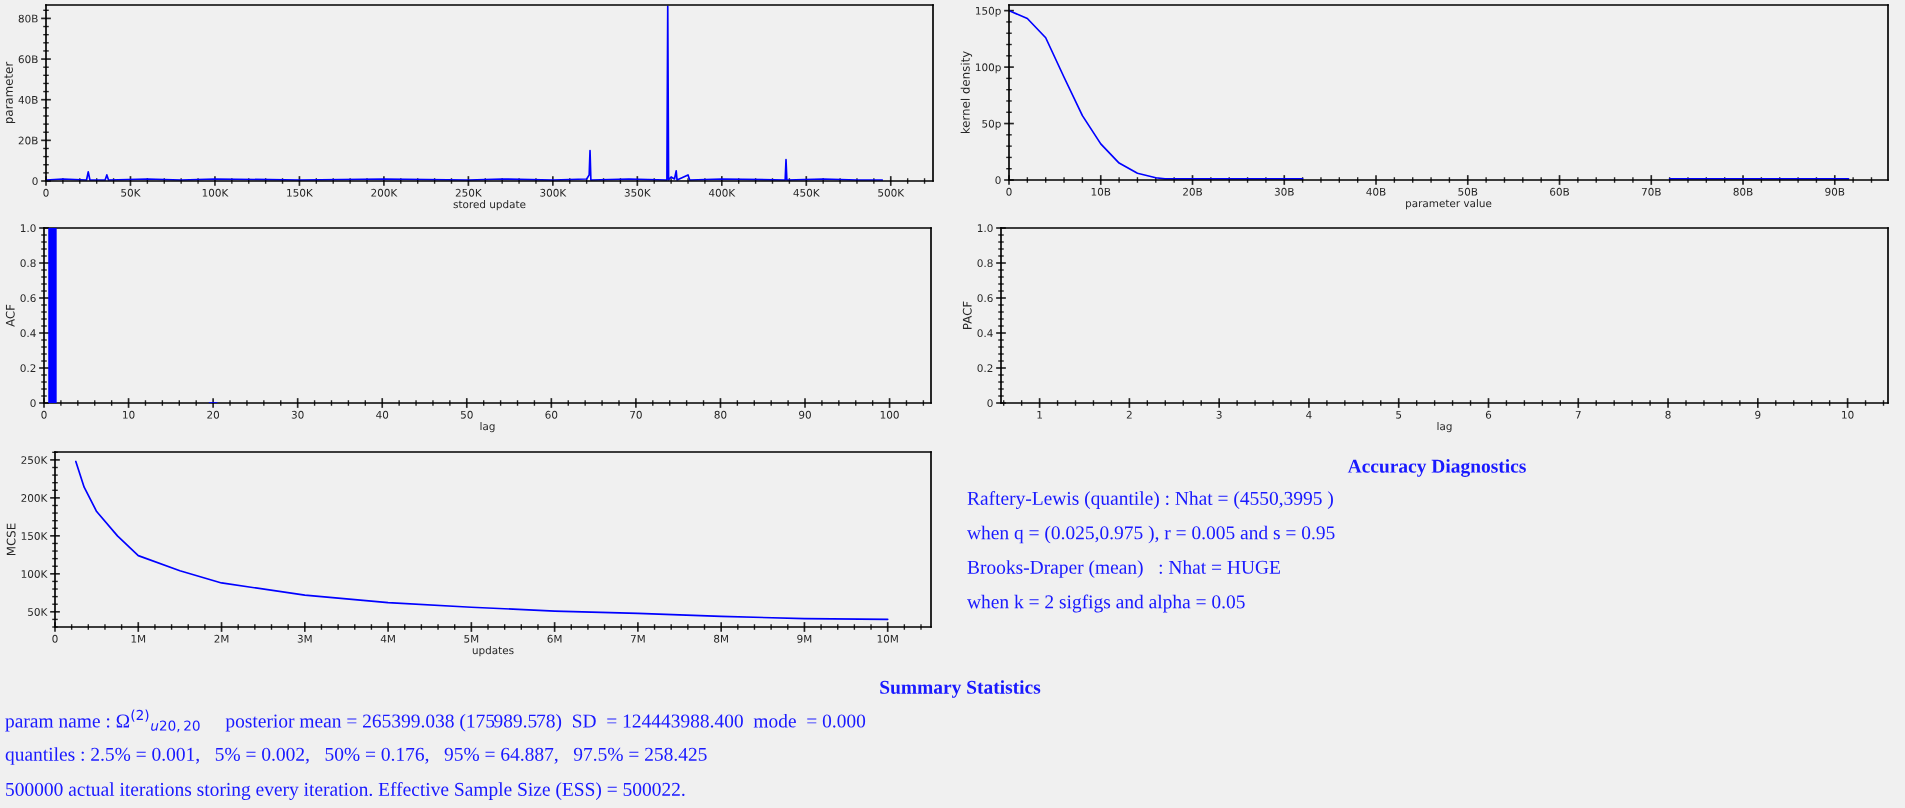 Image resolution: width=1905 pixels, height=808 pixels. Describe the element at coordinates (300, 192) in the screenshot. I see `x-tick-label: 150K` at that location.